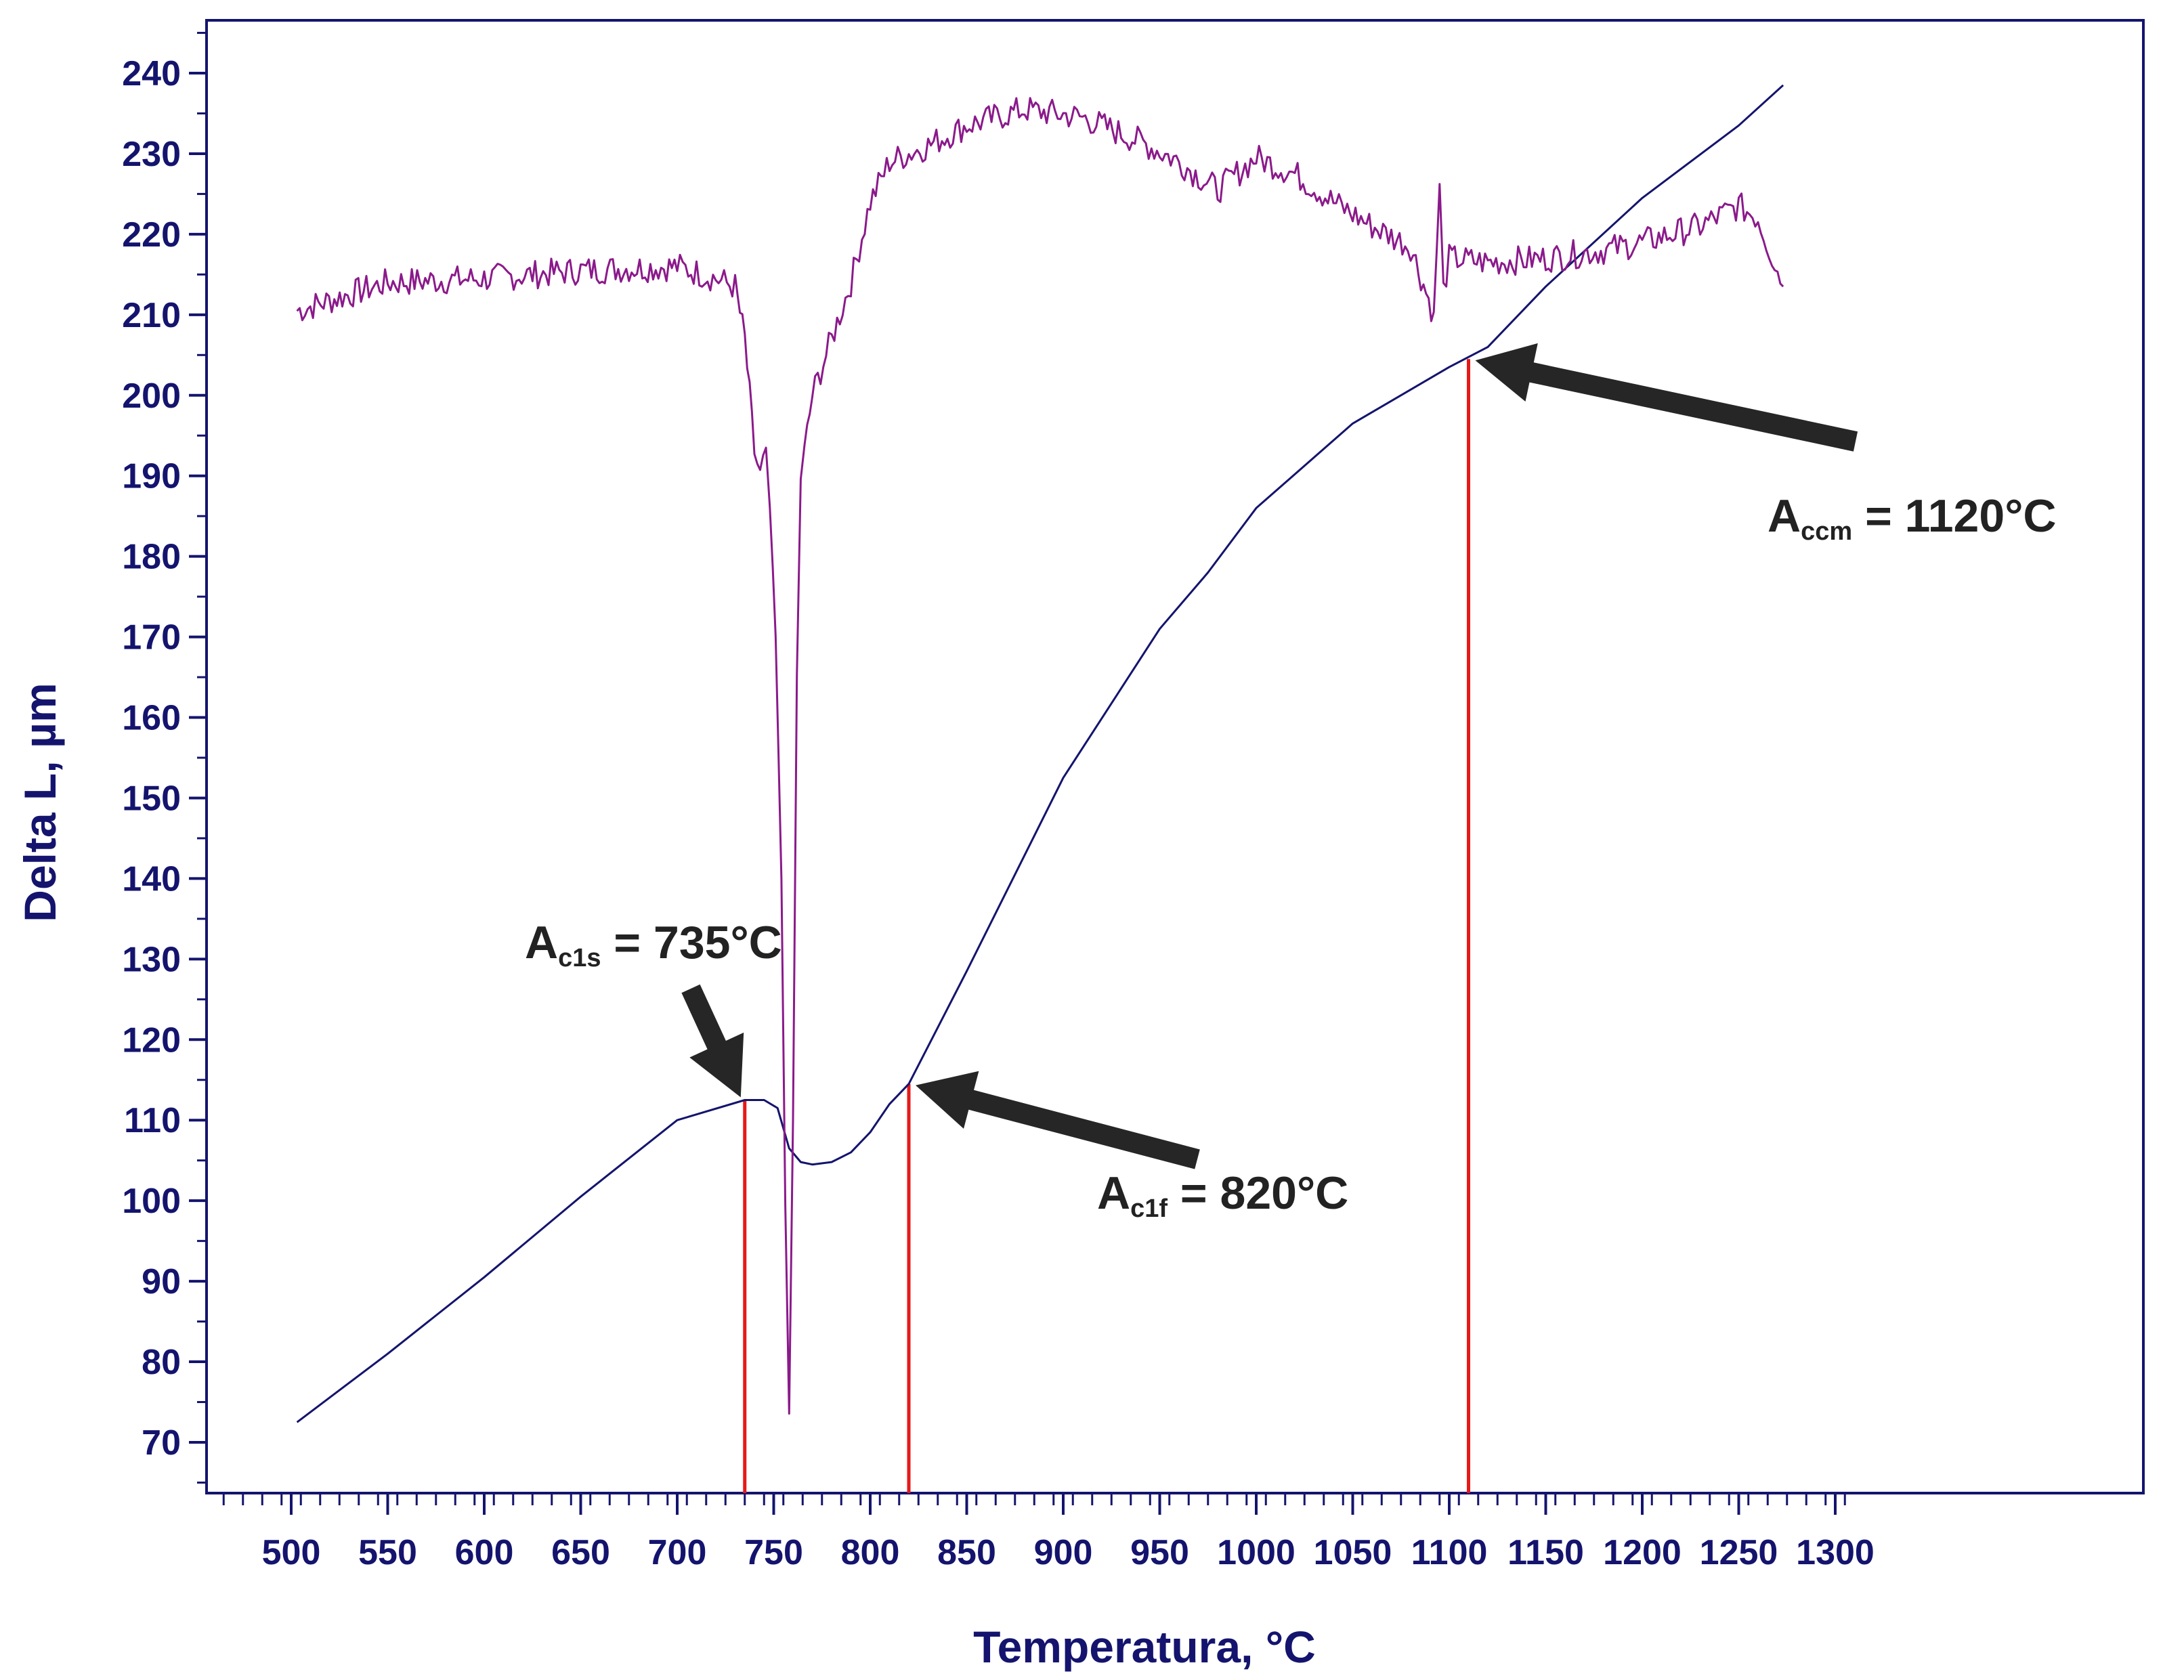 Image resolution: width=2184 pixels, height=1680 pixels. Describe the element at coordinates (580, 1552) in the screenshot. I see `x-tick-label: 650` at that location.